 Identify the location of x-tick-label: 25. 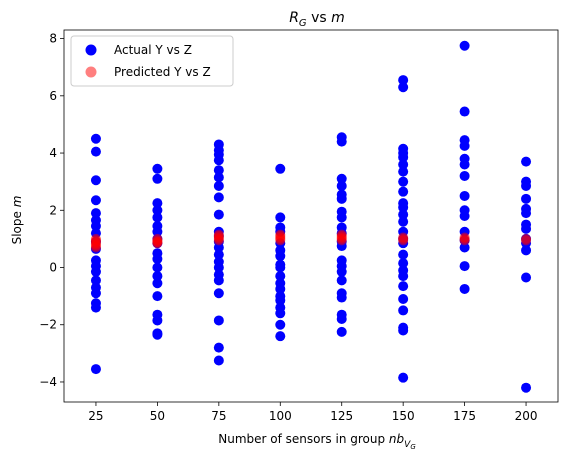
(95, 416).